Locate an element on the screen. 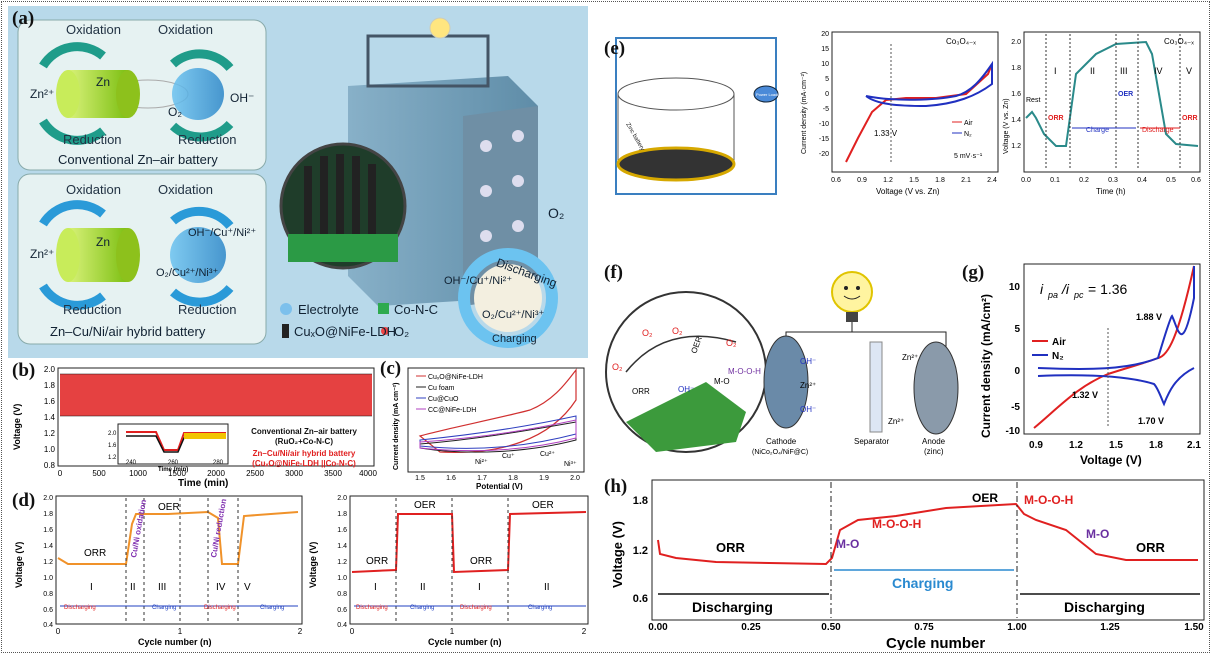 The image size is (1213, 656). stage-label: V is located at coordinates (247, 587).